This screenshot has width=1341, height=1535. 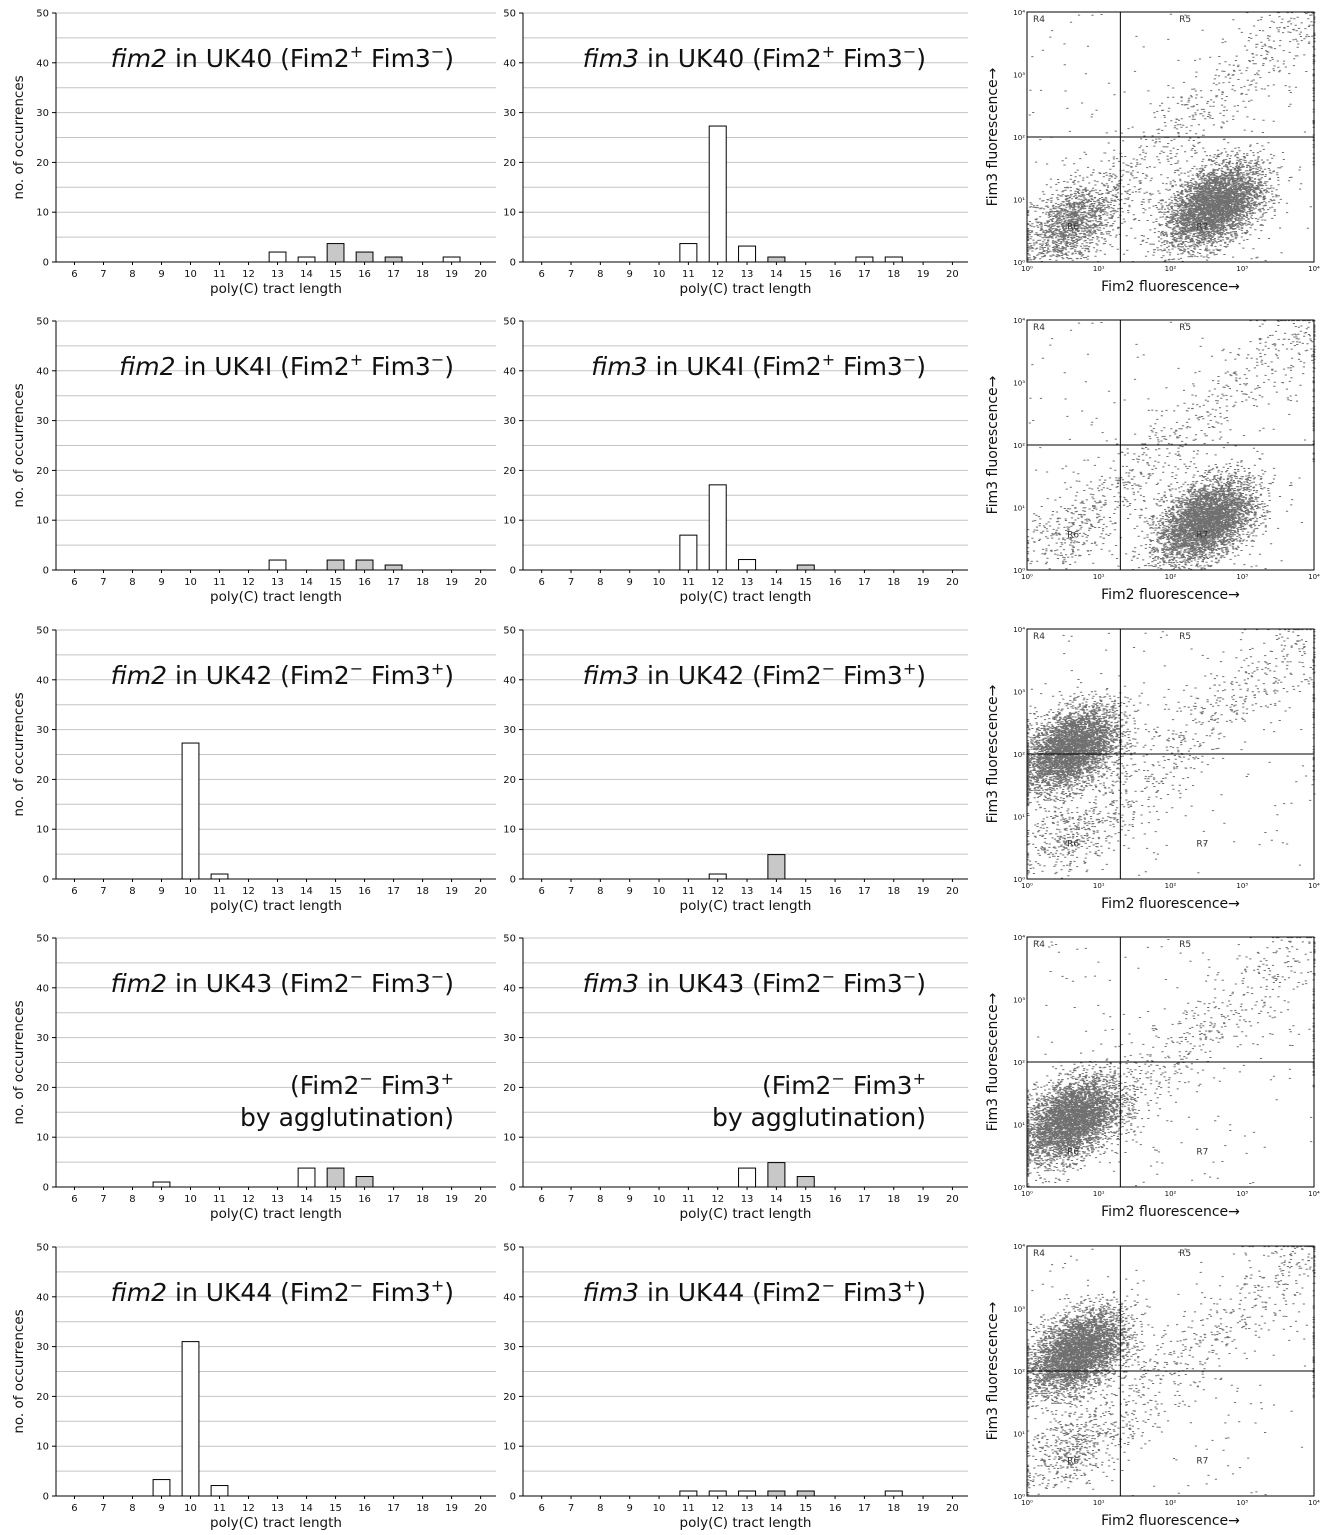 I want to click on flow-x-tick-label: 10⁴, so click(x=1314, y=1503).